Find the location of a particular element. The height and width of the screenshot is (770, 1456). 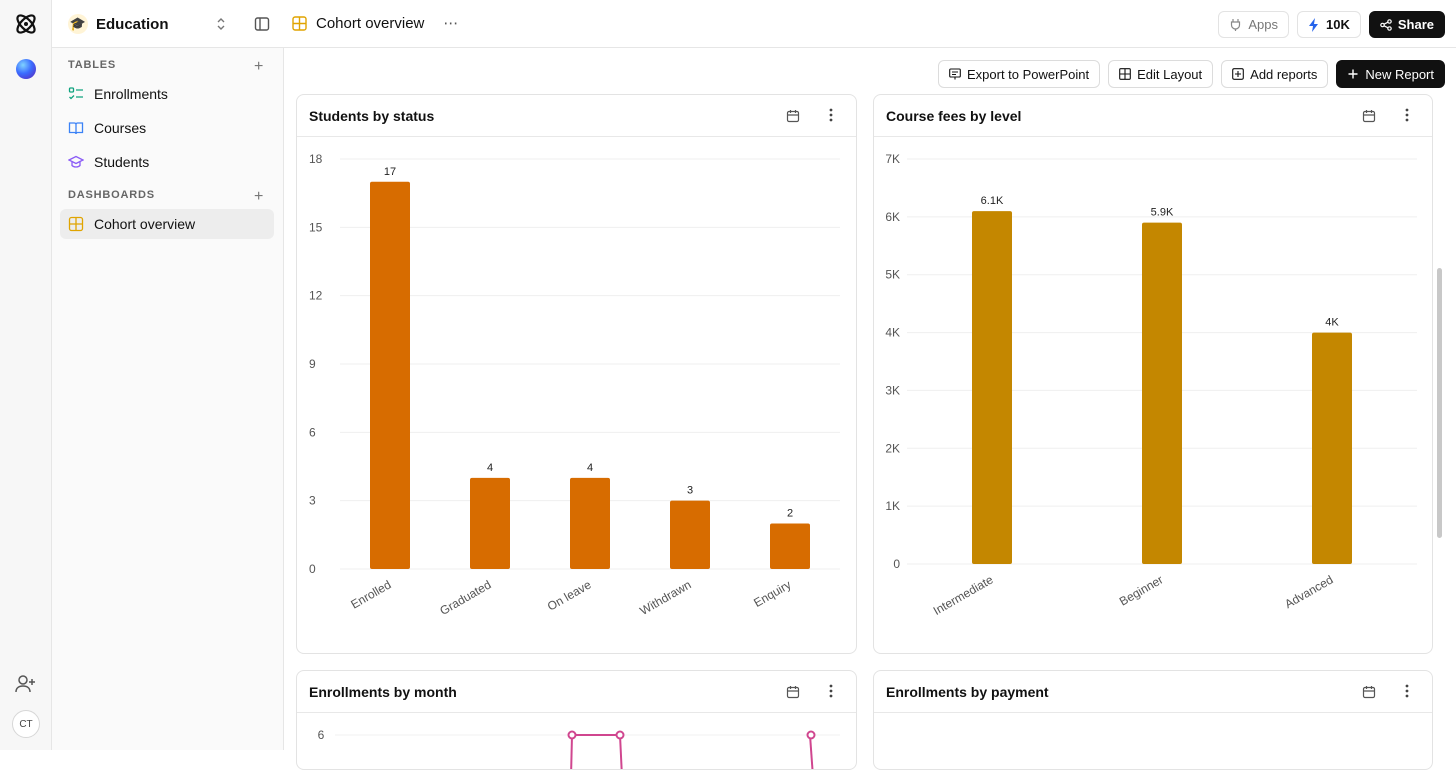

workspace-name: Education is located at coordinates (132, 24).